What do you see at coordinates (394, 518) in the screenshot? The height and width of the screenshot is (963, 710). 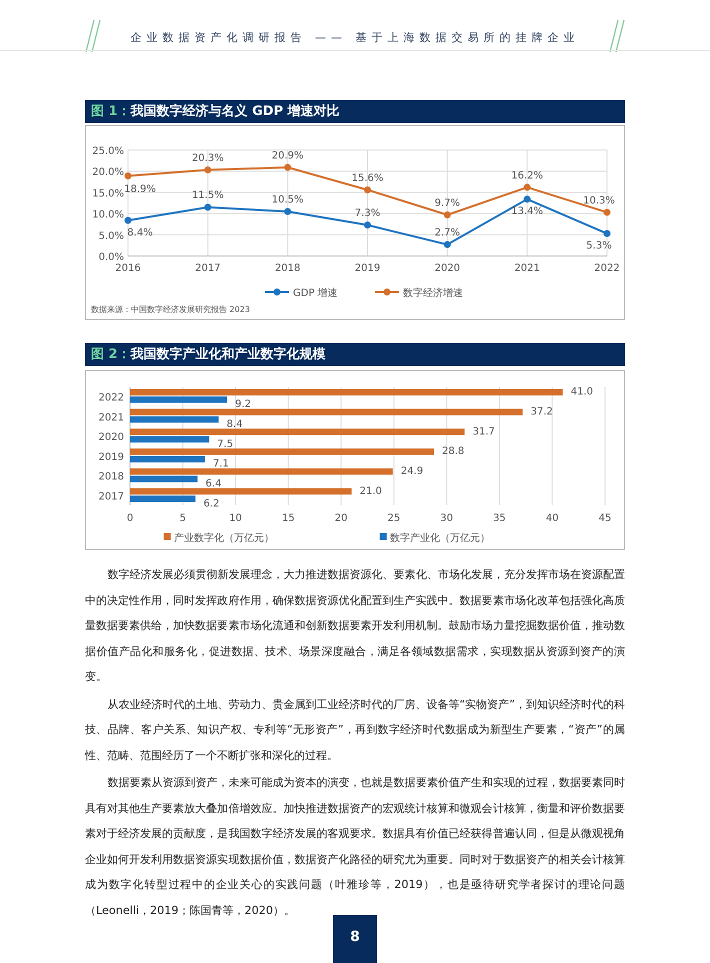 I see `x-tick-label: 25` at bounding box center [394, 518].